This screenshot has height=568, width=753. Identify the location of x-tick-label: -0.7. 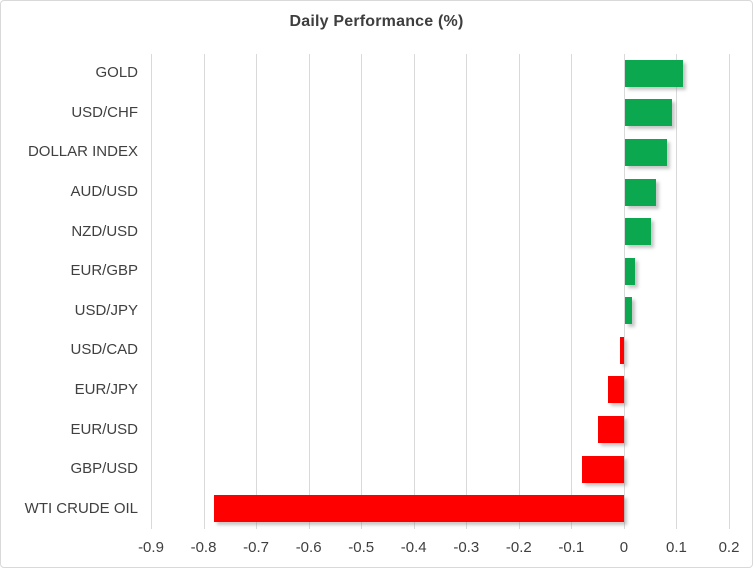
(256, 547).